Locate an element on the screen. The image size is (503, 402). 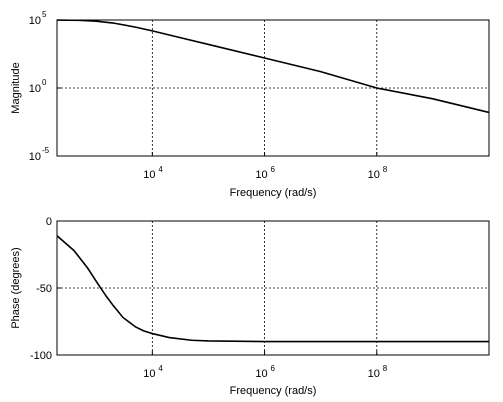
phase-x-tick-exponent: 4 is located at coordinates (160, 368).